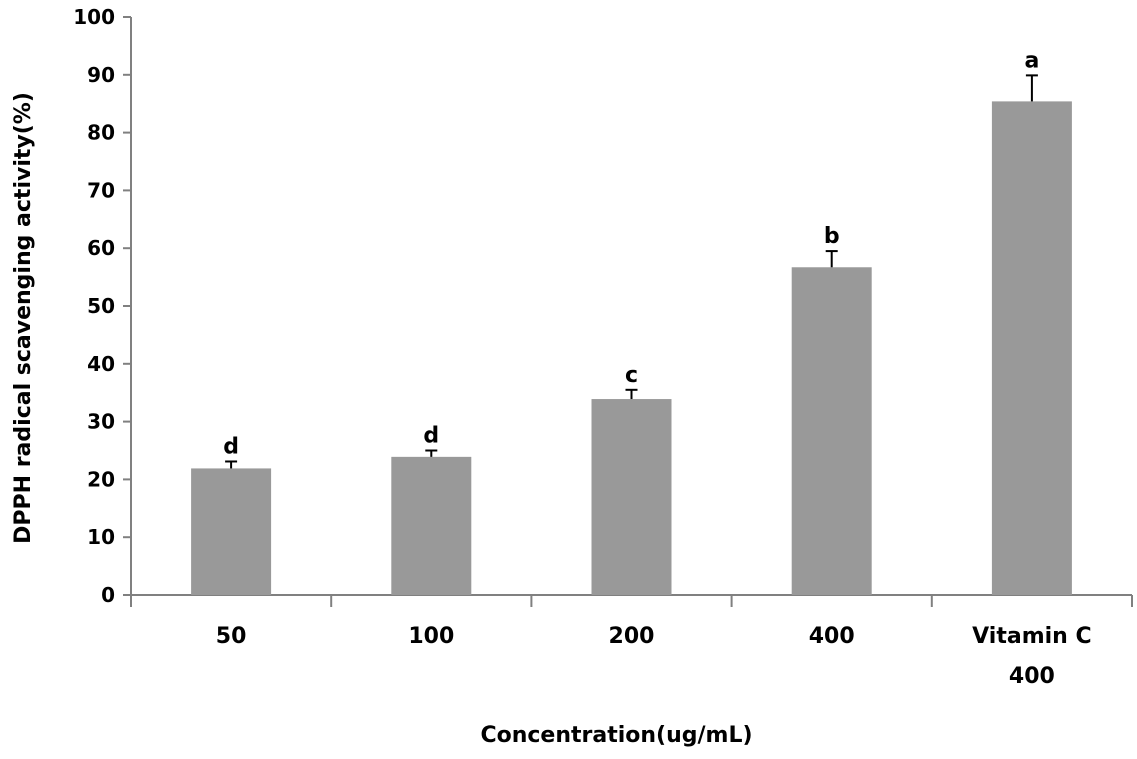 The height and width of the screenshot is (759, 1137). Describe the element at coordinates (101, 190) in the screenshot. I see `y-tick-label: 70` at that location.